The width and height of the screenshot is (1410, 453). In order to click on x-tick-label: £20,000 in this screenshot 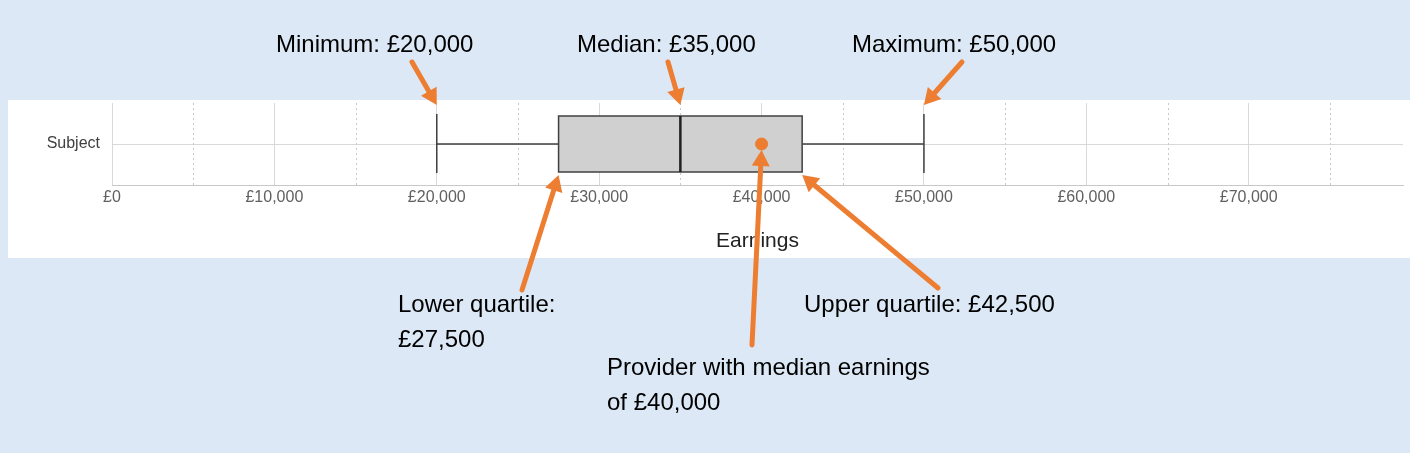, I will do `click(436, 197)`.